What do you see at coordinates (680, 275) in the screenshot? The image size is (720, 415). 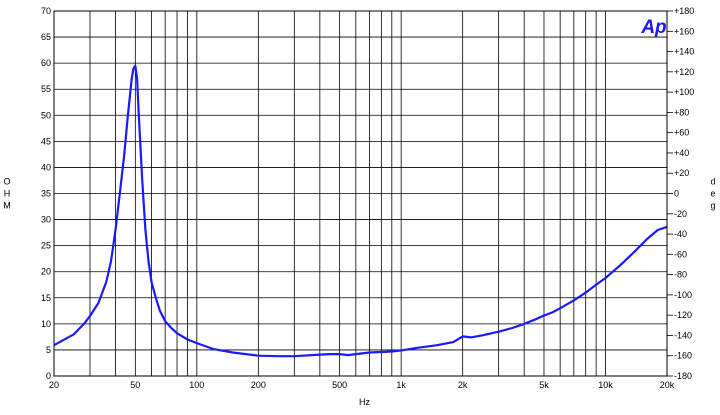 I see `y-right-tick-label: -80` at bounding box center [680, 275].